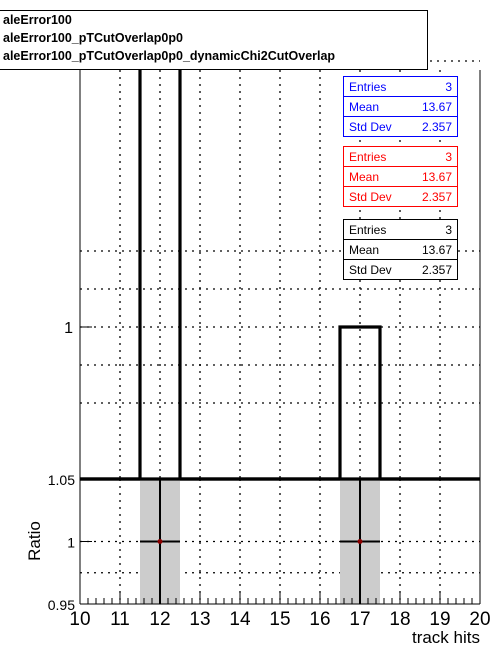 This screenshot has height=651, width=495. I want to click on x-tick-label: 18, so click(399, 619).